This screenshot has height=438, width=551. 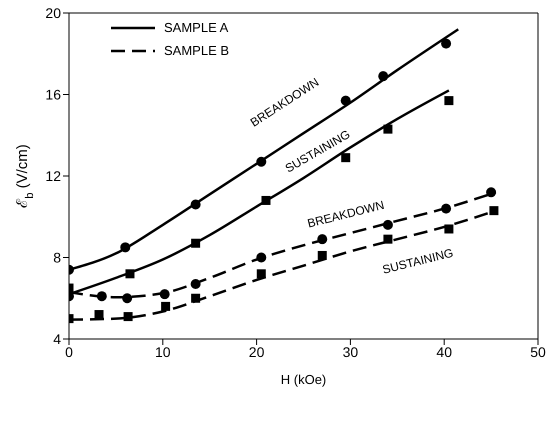 I want to click on x-tick-label: 40, so click(x=444, y=352).